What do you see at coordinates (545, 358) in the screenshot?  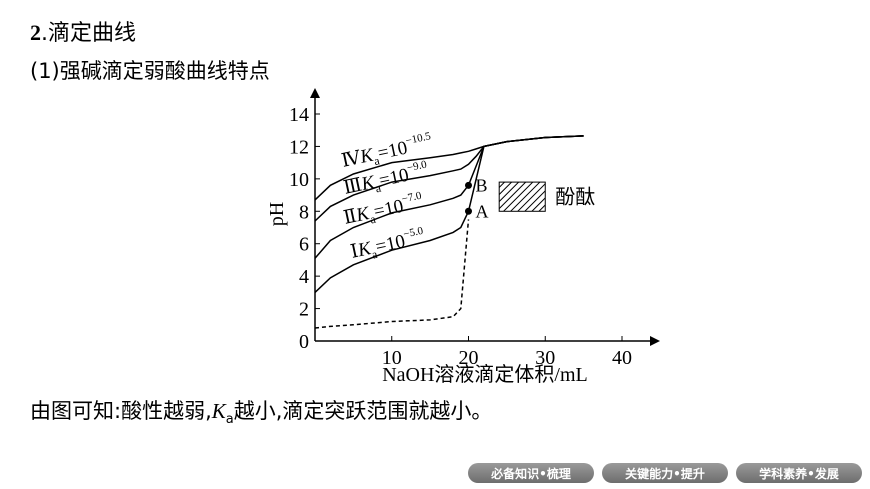 I see `x-tick-label: 30` at bounding box center [545, 358].